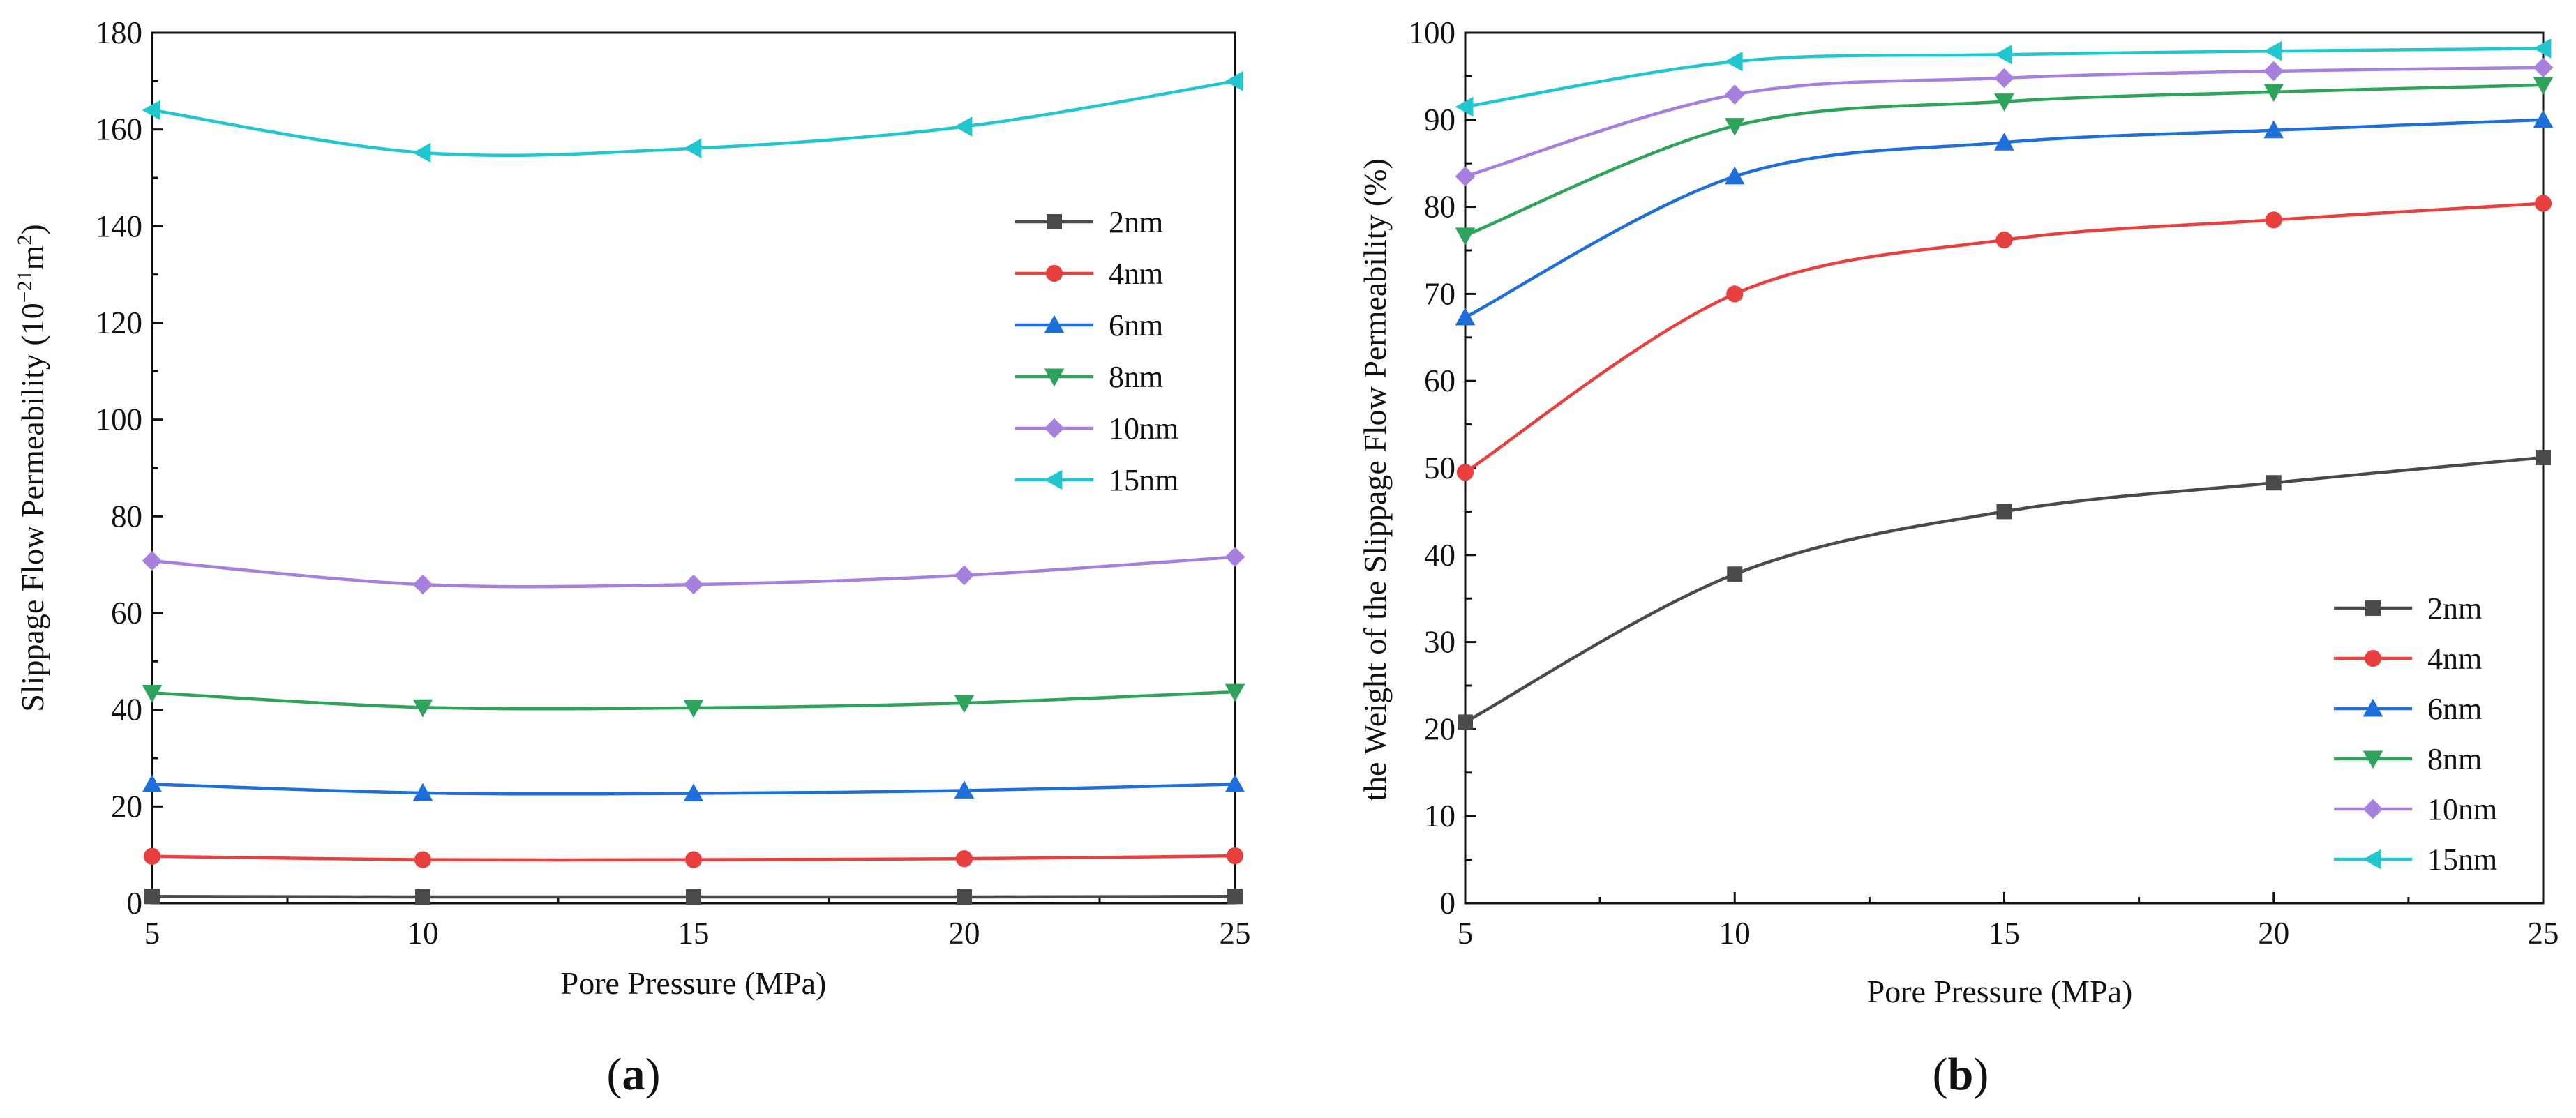 The height and width of the screenshot is (1118, 2576). I want to click on chart-b-panel-label: (b), so click(1961, 1074).